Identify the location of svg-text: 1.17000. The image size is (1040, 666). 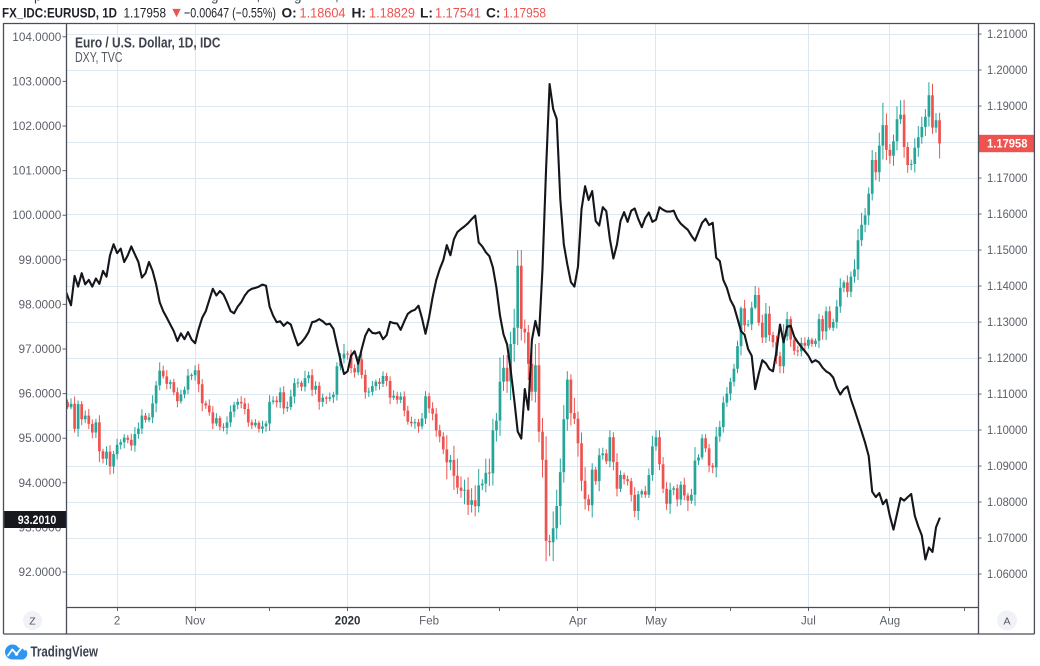
(1007, 179).